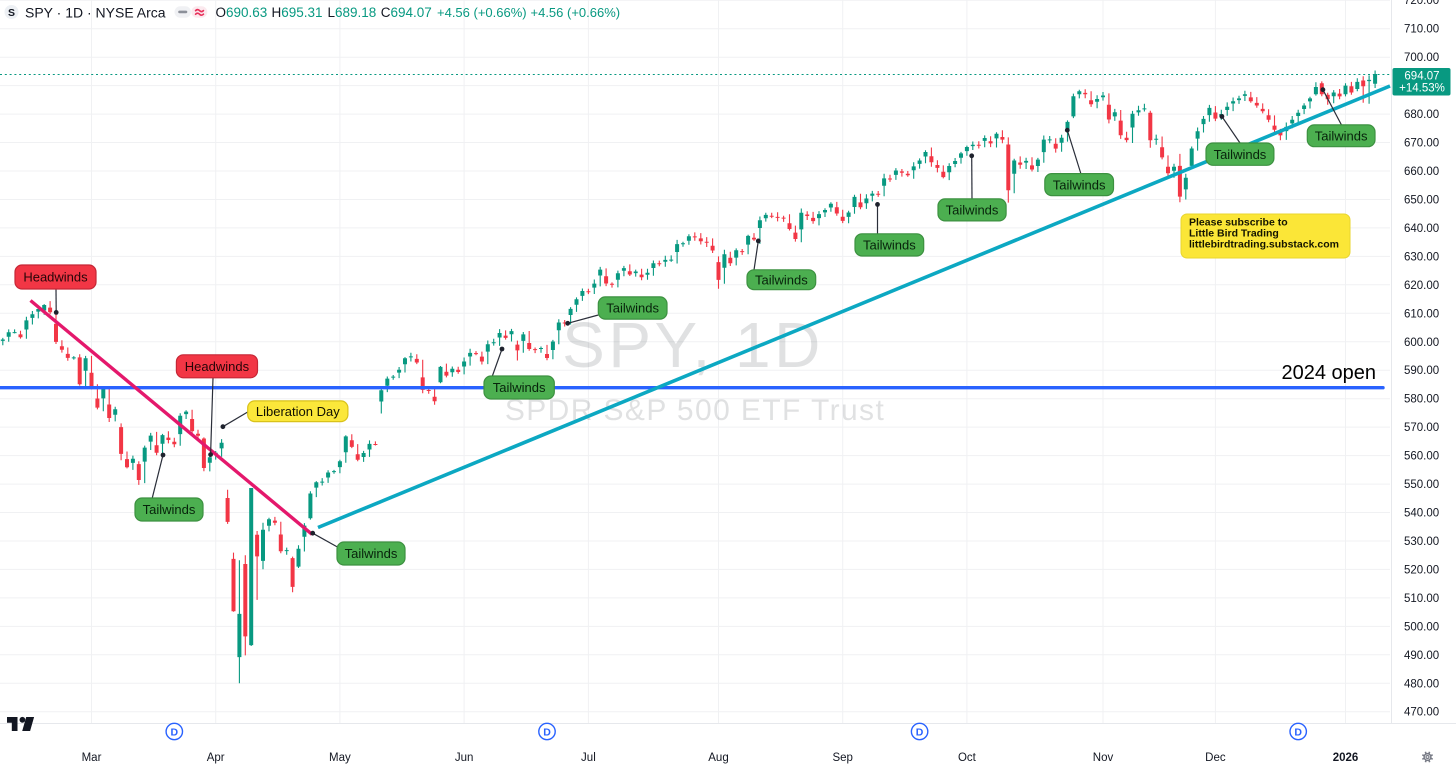  I want to click on svg-text: 670.00, so click(1421, 144).